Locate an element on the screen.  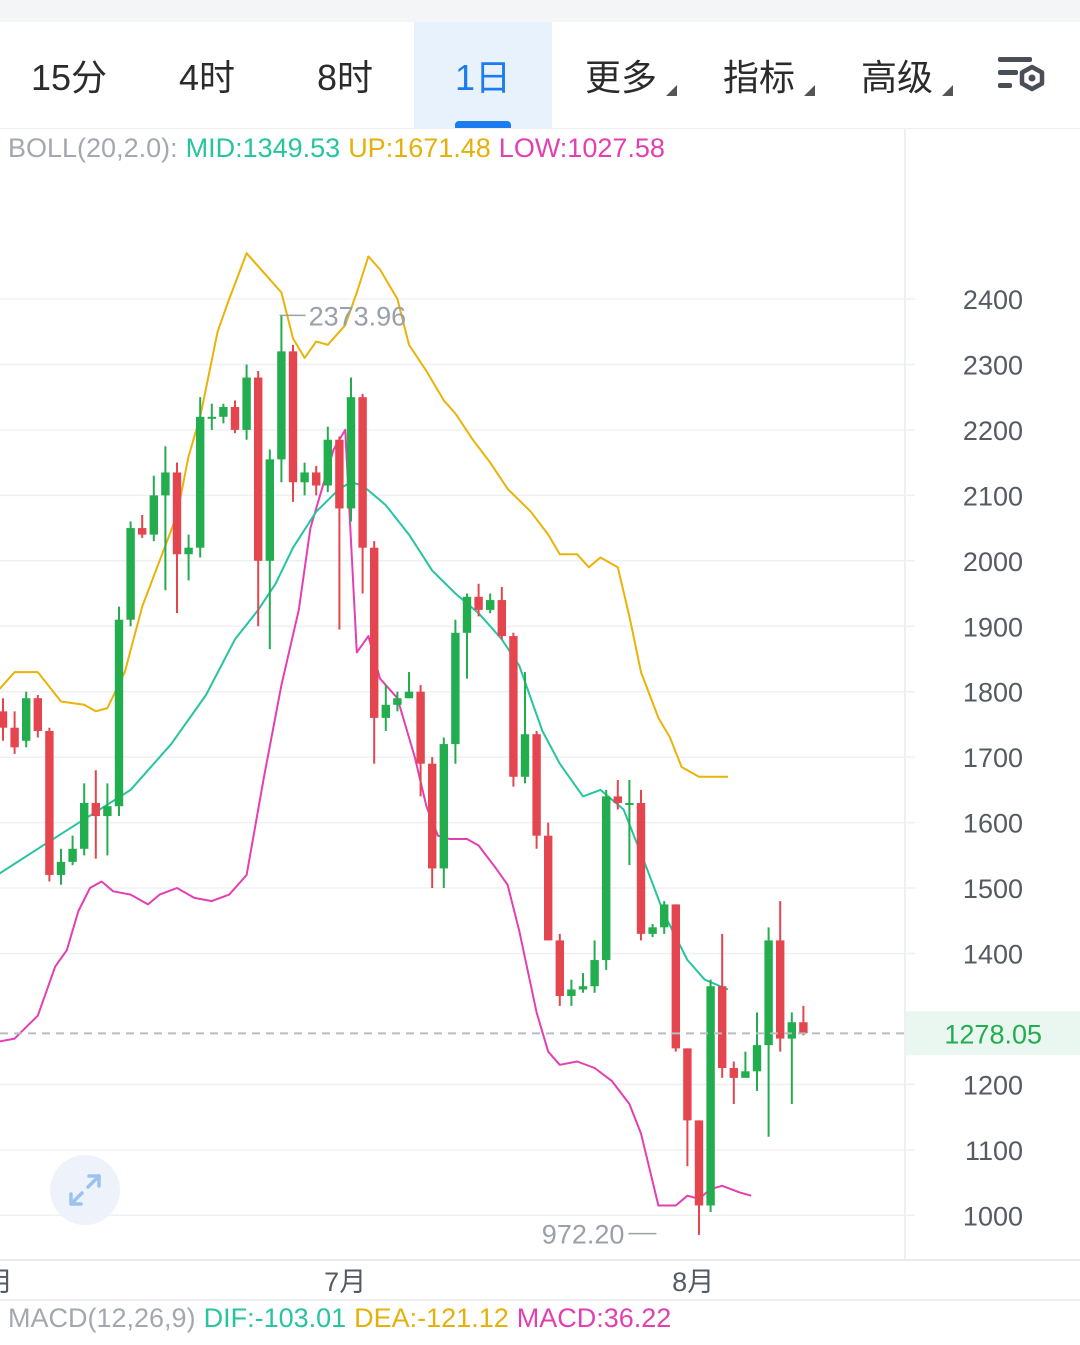
tab-advanced: 高级 is located at coordinates (897, 75).